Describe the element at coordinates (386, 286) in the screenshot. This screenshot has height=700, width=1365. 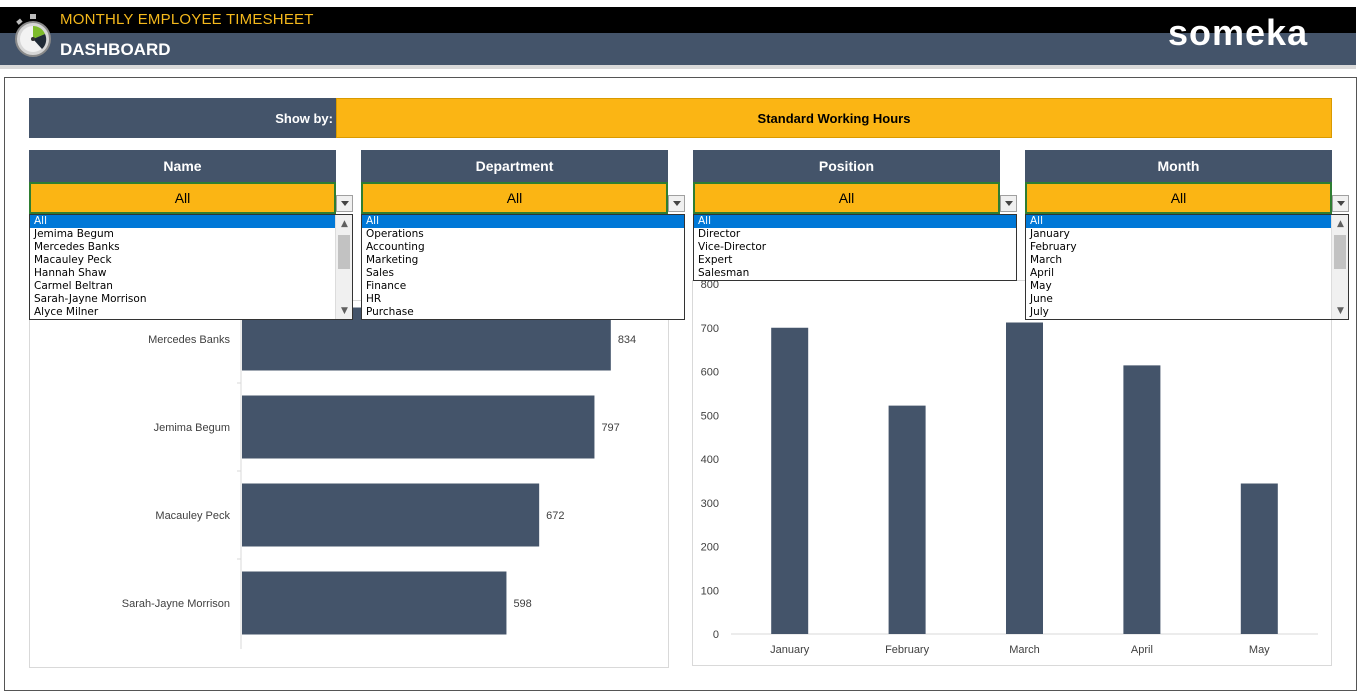
I see `list-item: Finance` at that location.